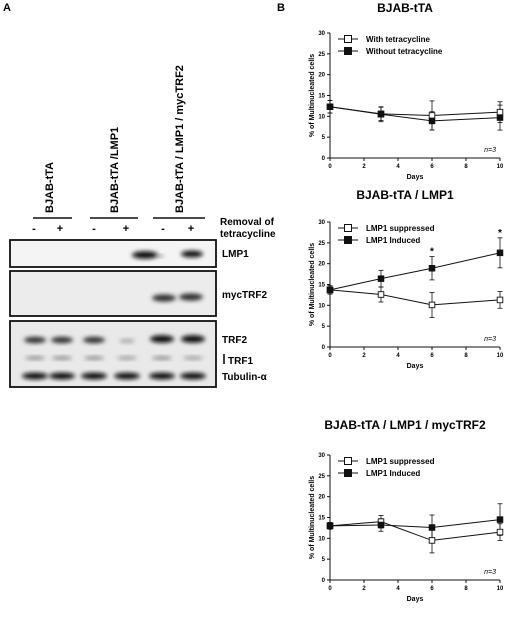 Image resolution: width=520 pixels, height=622 pixels. I want to click on sign-g2-minus: -, so click(94, 229).